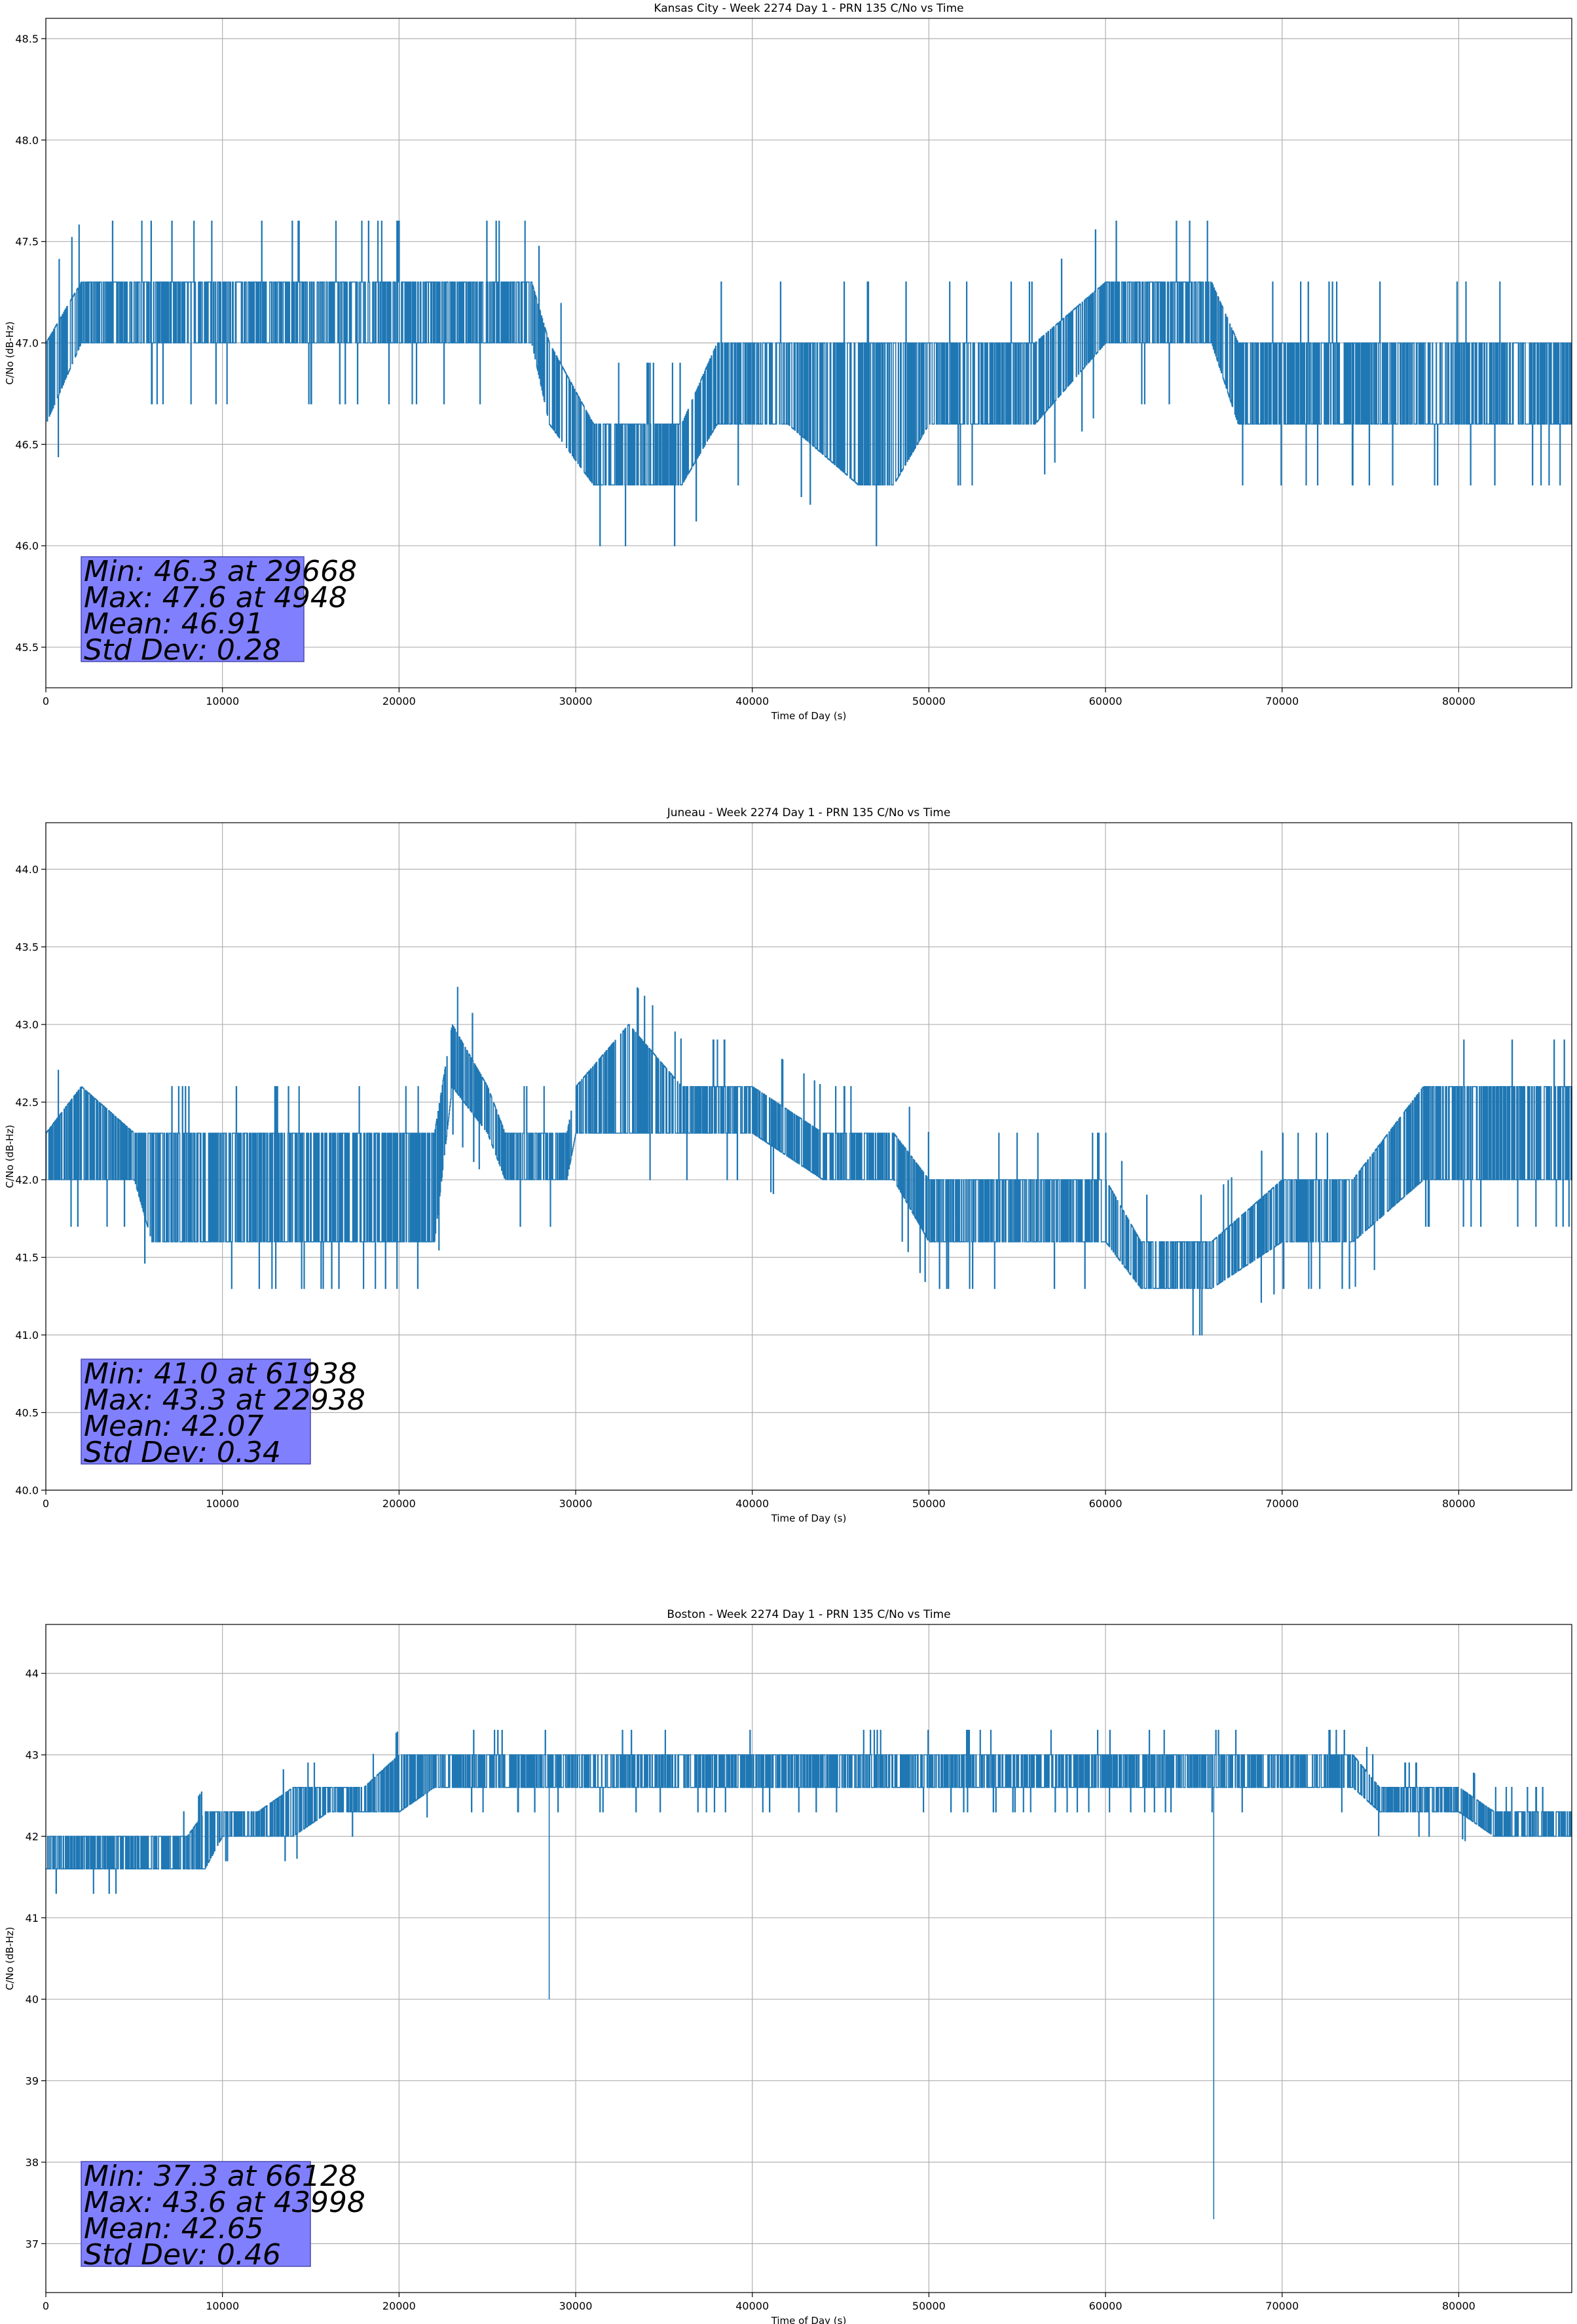 The image size is (1577, 2324). What do you see at coordinates (27, 947) in the screenshot?
I see `y-tick-label: 43.5` at bounding box center [27, 947].